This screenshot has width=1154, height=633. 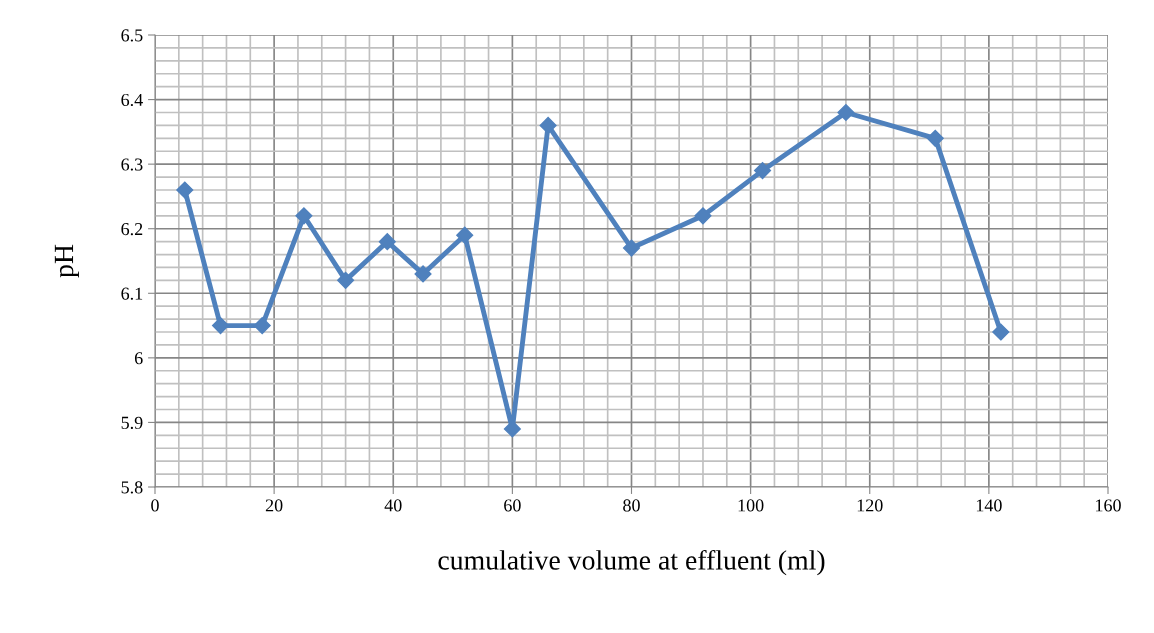 I want to click on x-tick-label: 0, so click(x=155, y=505).